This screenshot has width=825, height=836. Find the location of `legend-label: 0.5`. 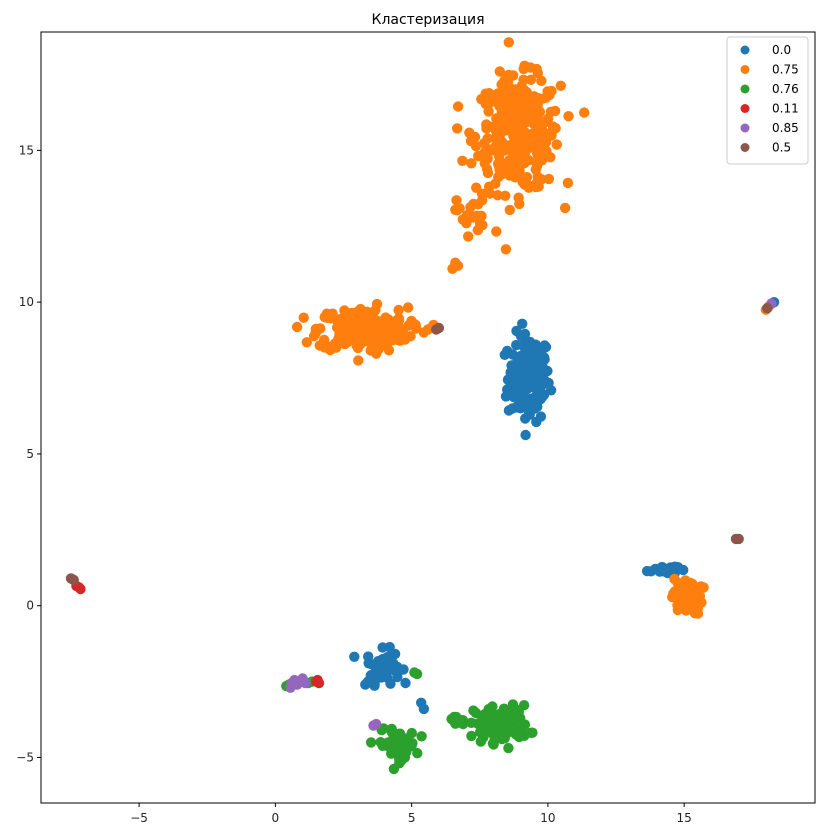

legend-label: 0.5 is located at coordinates (781, 148).